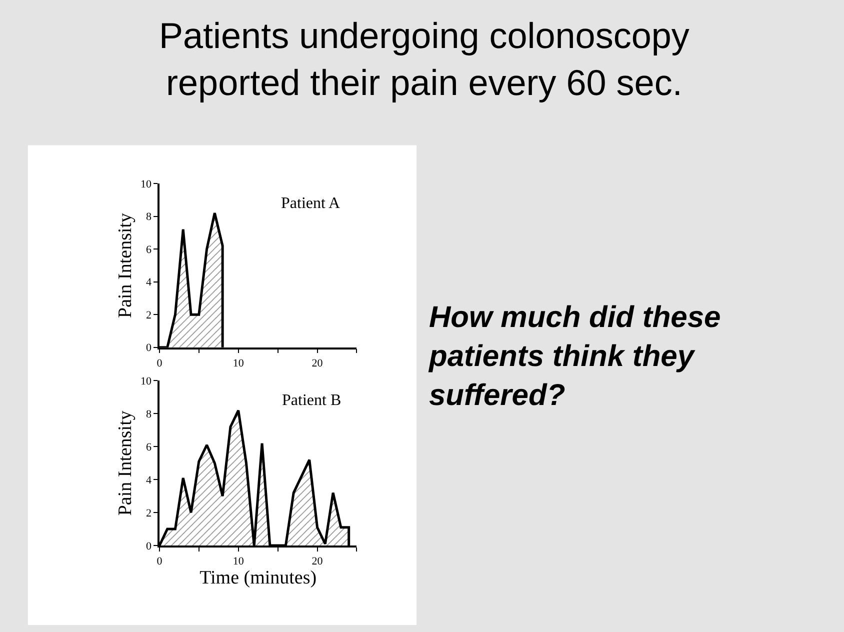  I want to click on x-axis-title: Time (minutes), so click(258, 577).